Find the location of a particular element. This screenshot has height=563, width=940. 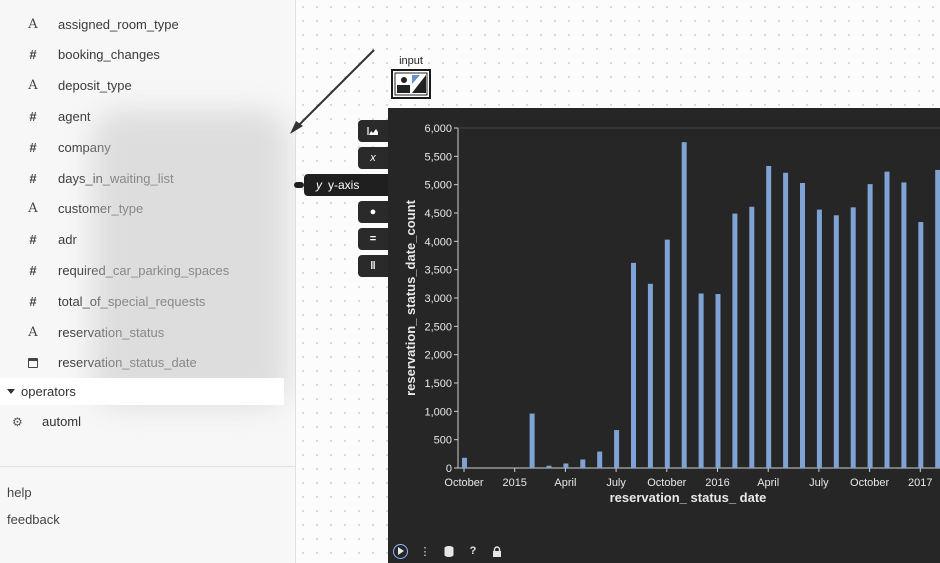

field-item-agent: # agent is located at coordinates (56, 116).